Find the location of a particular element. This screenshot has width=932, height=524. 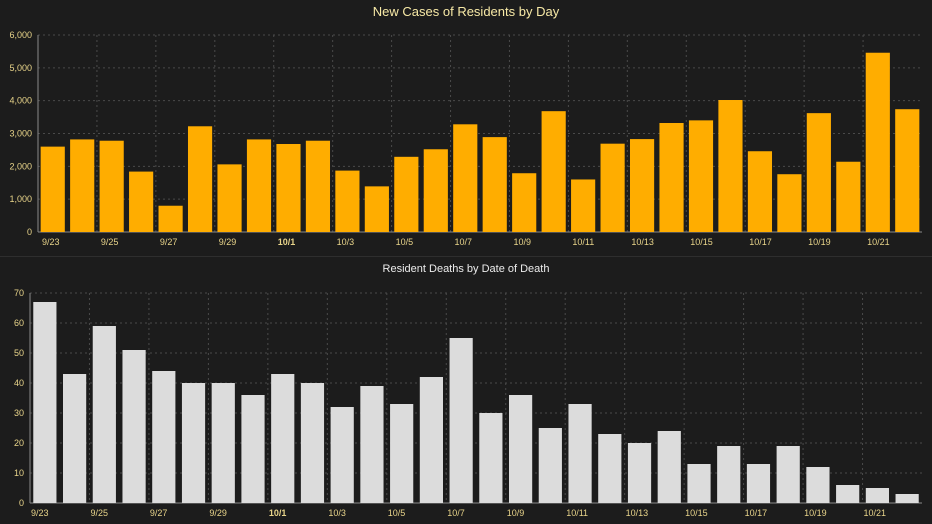

y-tick-label: 40 is located at coordinates (19, 383).